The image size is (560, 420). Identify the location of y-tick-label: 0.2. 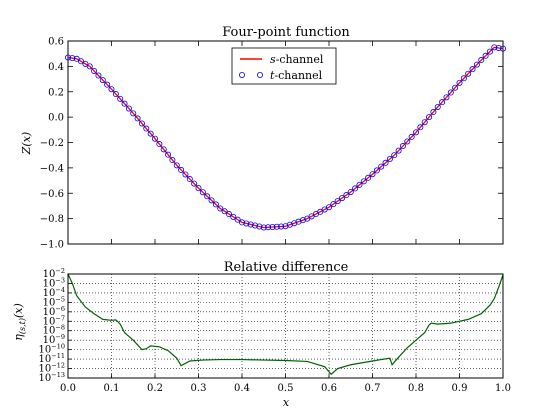
(56, 92).